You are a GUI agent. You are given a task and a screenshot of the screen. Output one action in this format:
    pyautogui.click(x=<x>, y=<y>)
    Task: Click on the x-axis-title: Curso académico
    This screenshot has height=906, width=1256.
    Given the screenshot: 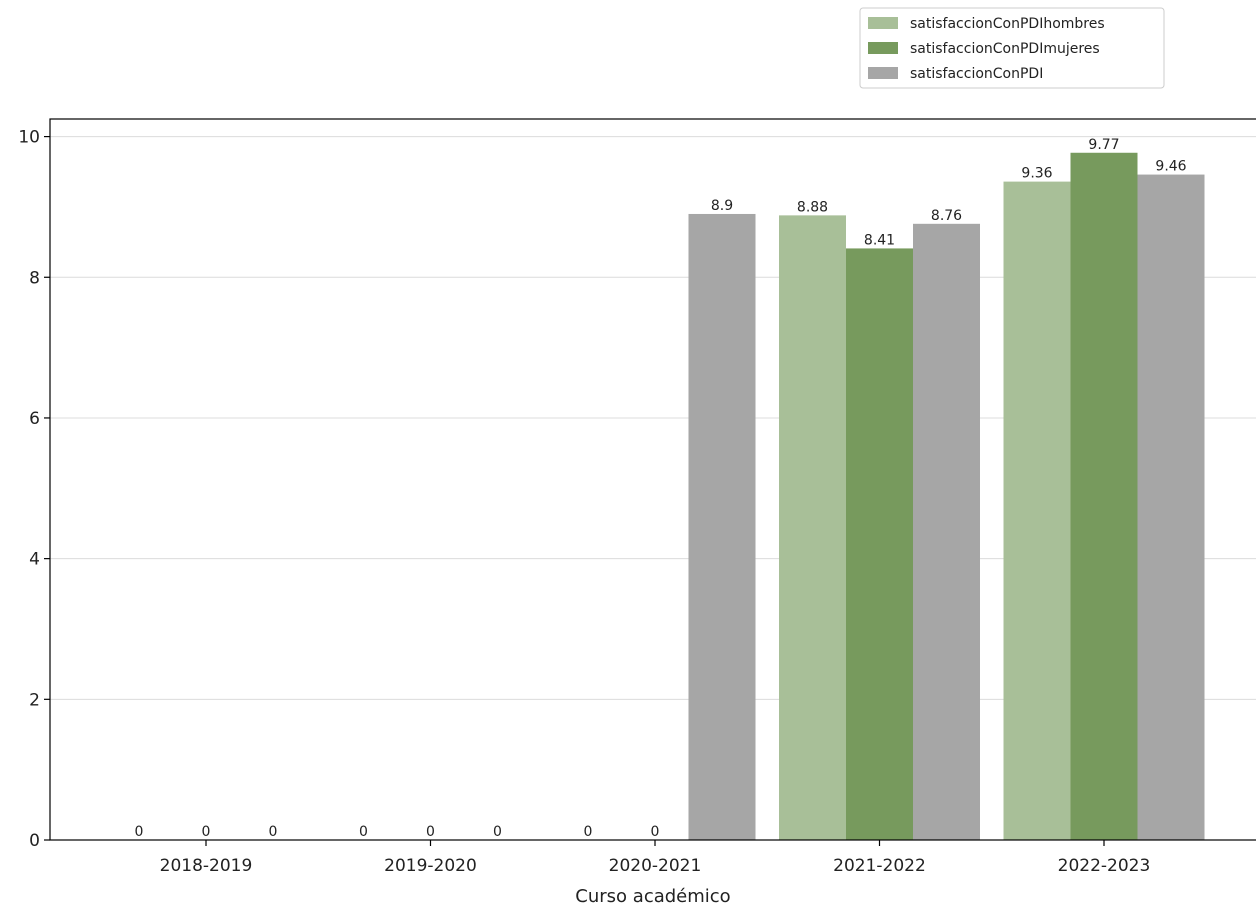 What is the action you would take?
    pyautogui.click(x=652, y=896)
    